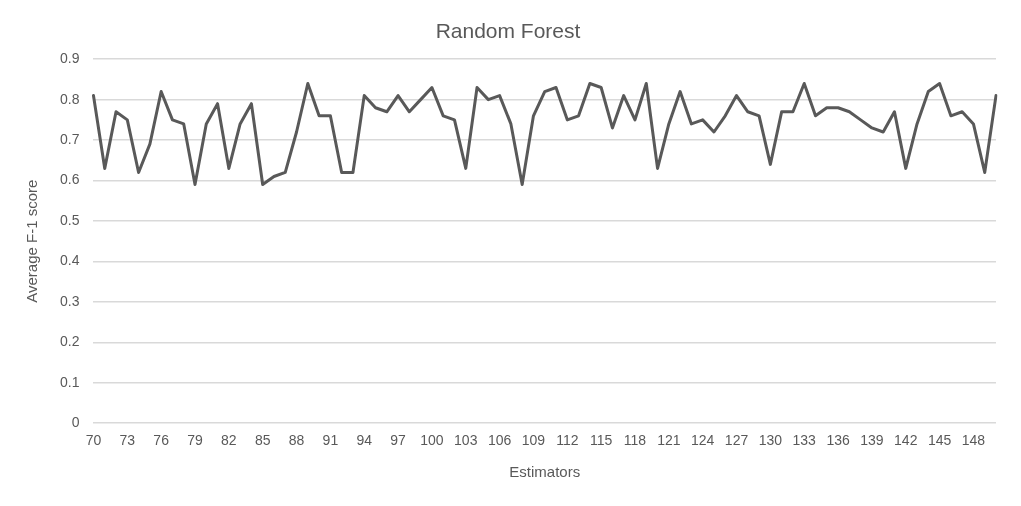 This screenshot has width=1021, height=506. Describe the element at coordinates (736, 440) in the screenshot. I see `x-tick-label: 127` at that location.